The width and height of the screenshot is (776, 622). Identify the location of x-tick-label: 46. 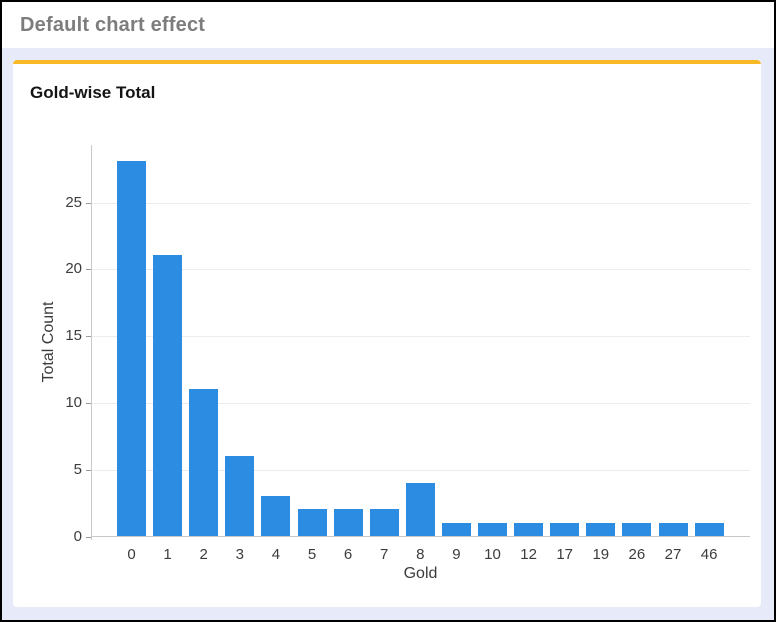
(709, 554).